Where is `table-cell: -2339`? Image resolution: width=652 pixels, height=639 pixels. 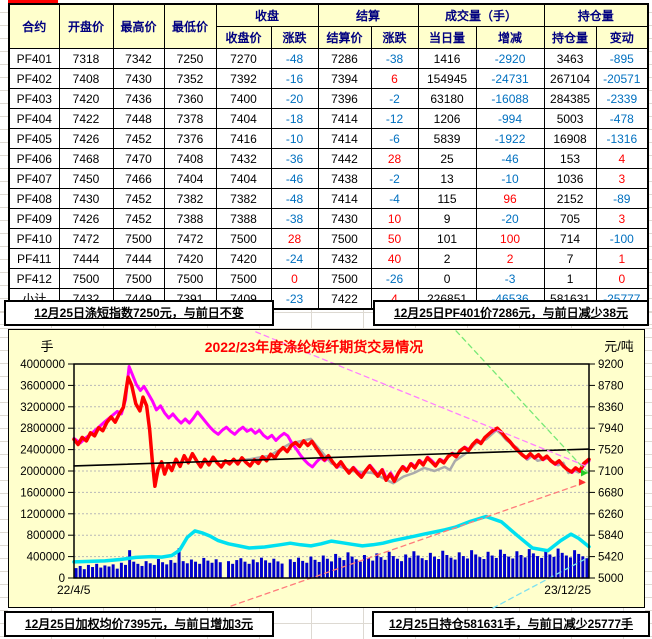 table-cell: -2339 is located at coordinates (622, 98).